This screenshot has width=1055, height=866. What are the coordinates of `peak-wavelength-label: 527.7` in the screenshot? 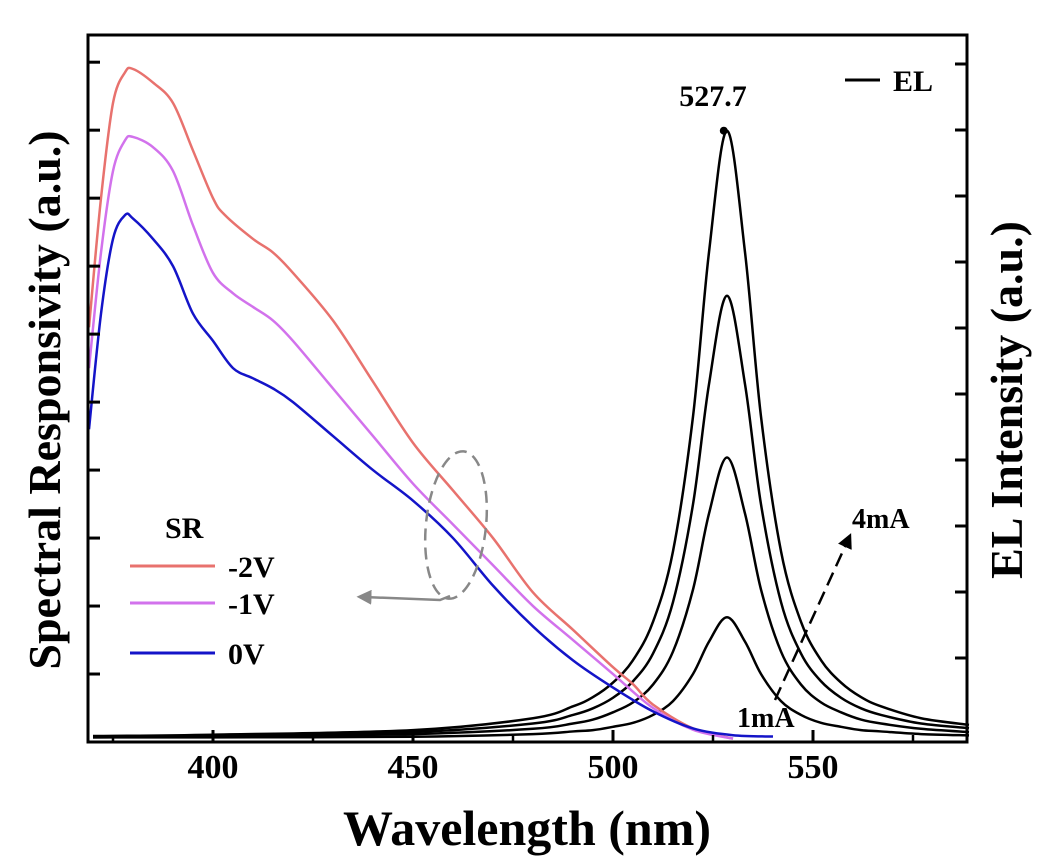 It's located at (713, 96).